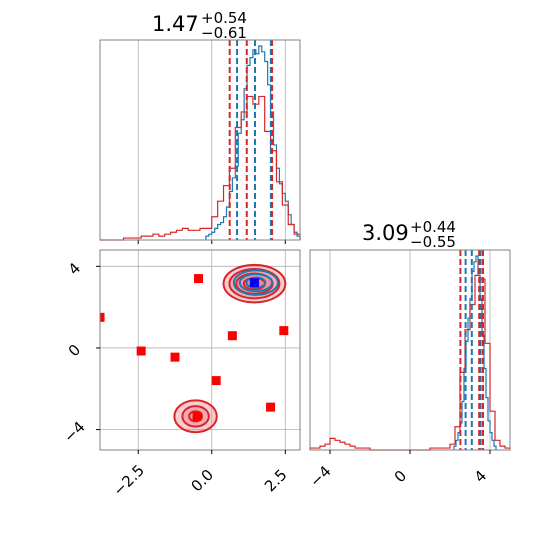 The height and width of the screenshot is (550, 550). I want to click on y-tick-label: −4, so click(74, 432).